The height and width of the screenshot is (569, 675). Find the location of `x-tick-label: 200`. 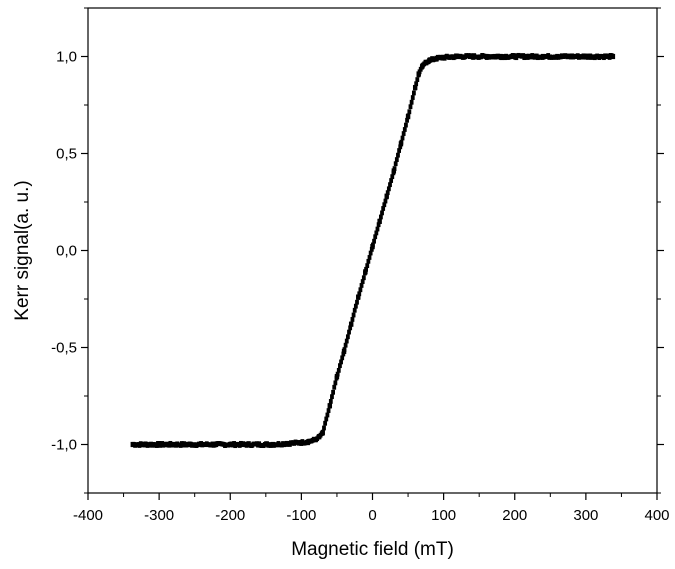

x-tick-label: 200 is located at coordinates (514, 515).